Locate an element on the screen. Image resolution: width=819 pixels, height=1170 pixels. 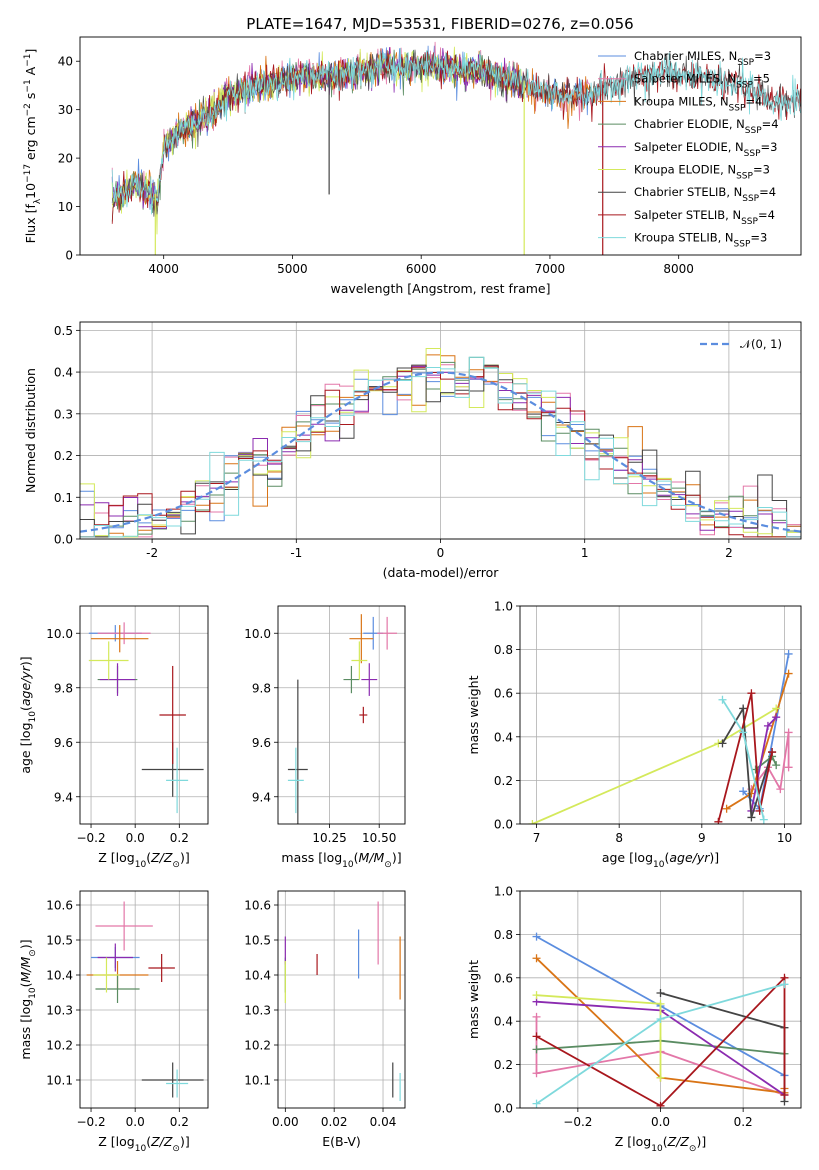
x-axis-label: Z [log10(Z/Z⊙)] is located at coordinates (143, 1144).